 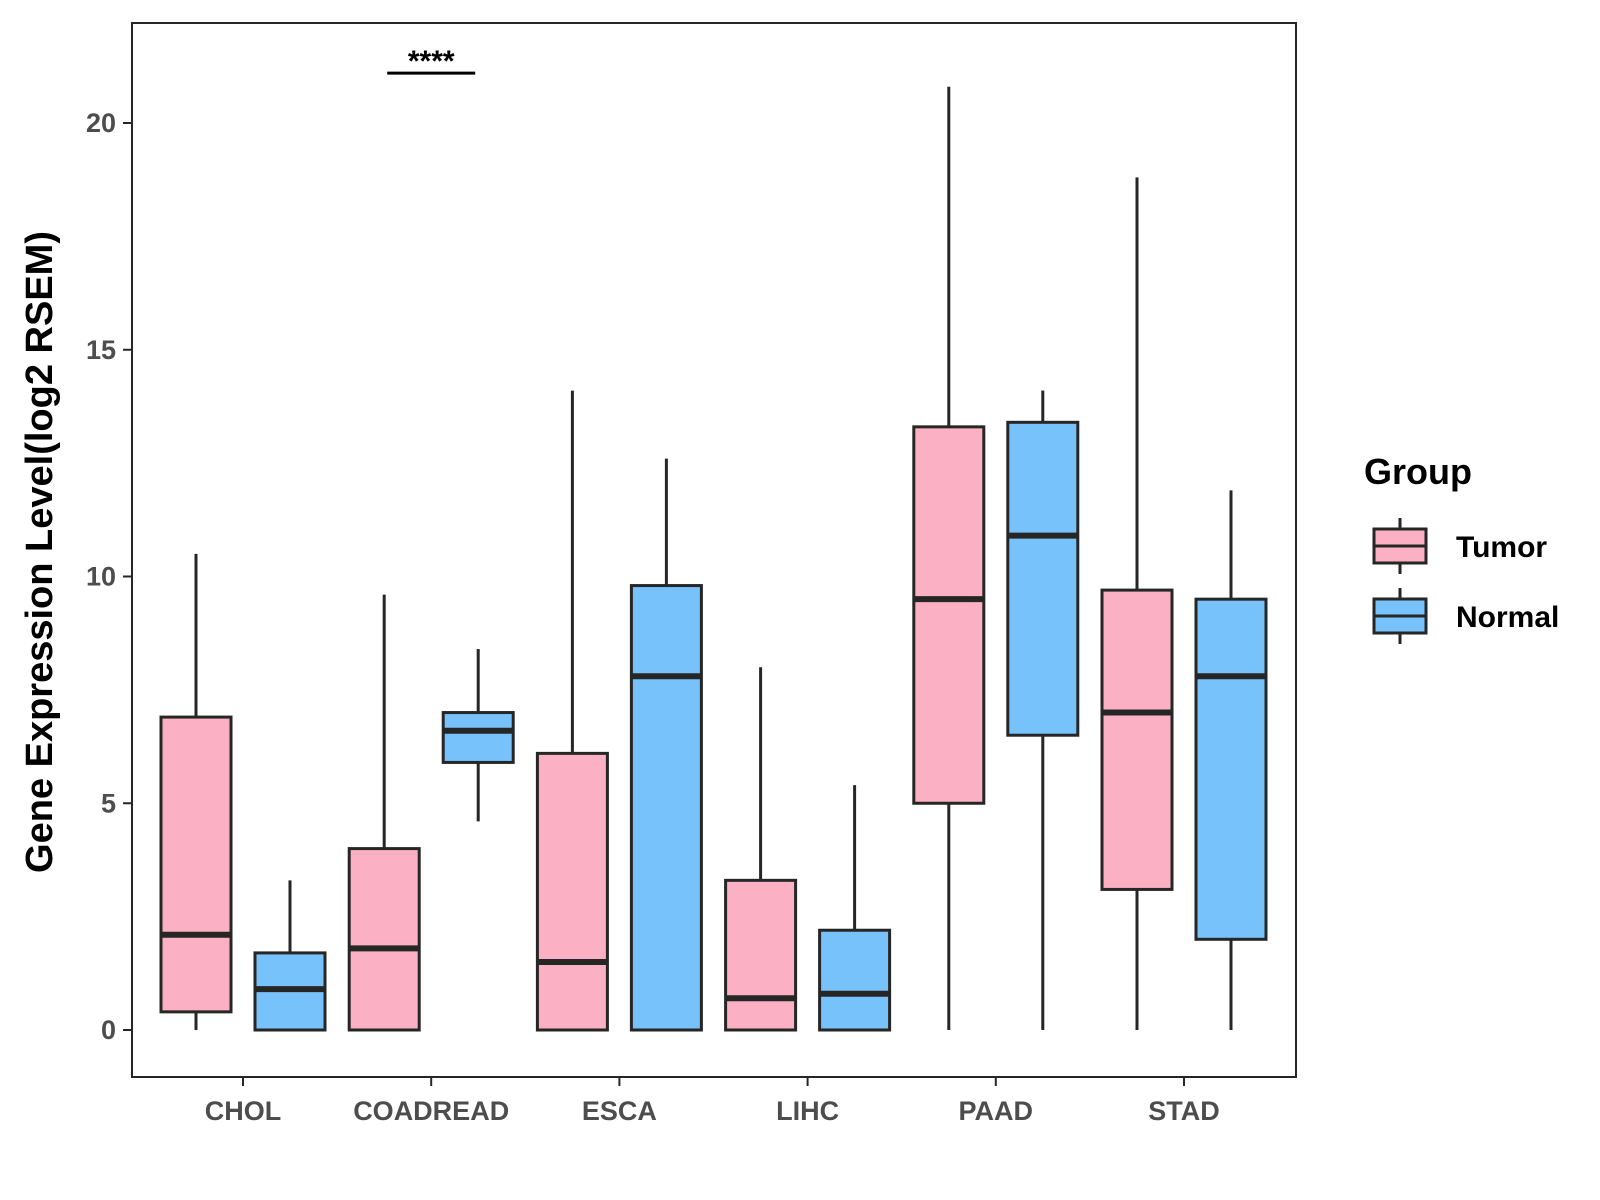 I want to click on box-normal-coadread, so click(x=478, y=735).